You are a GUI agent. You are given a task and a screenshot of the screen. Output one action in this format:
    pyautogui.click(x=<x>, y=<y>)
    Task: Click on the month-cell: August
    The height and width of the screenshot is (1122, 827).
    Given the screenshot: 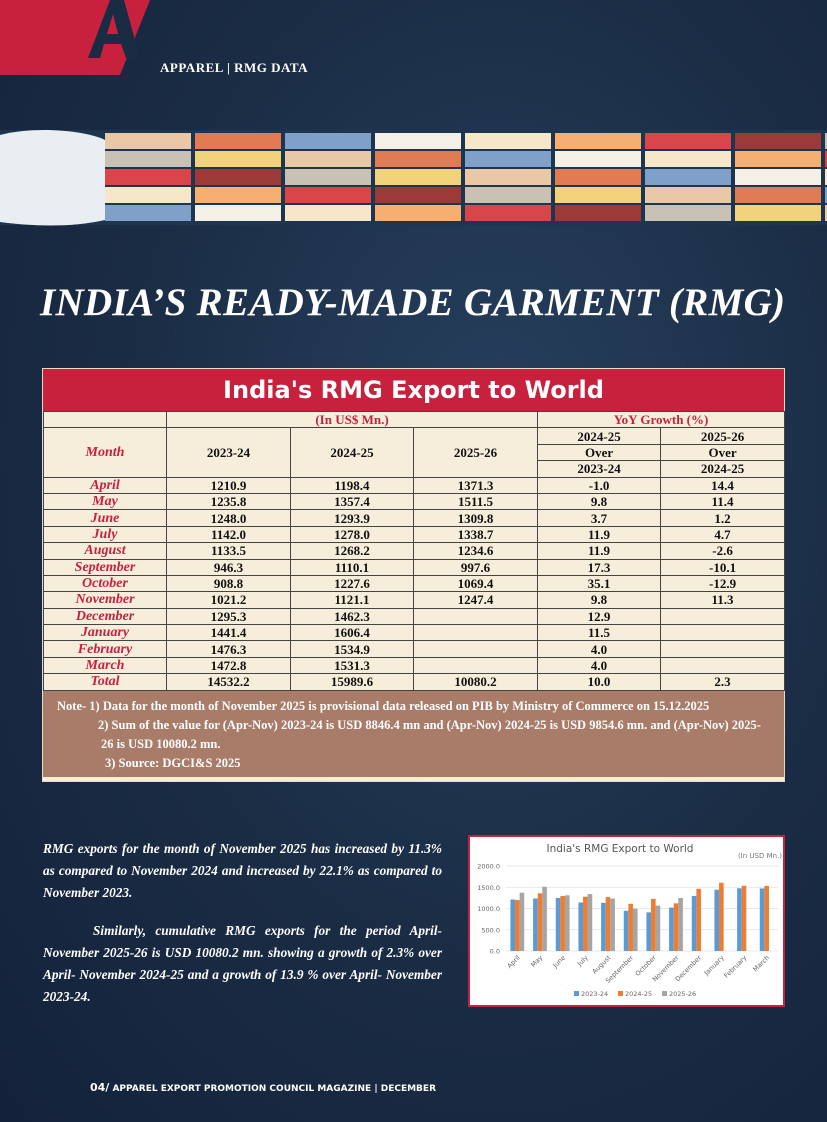 What is the action you would take?
    pyautogui.click(x=105, y=551)
    